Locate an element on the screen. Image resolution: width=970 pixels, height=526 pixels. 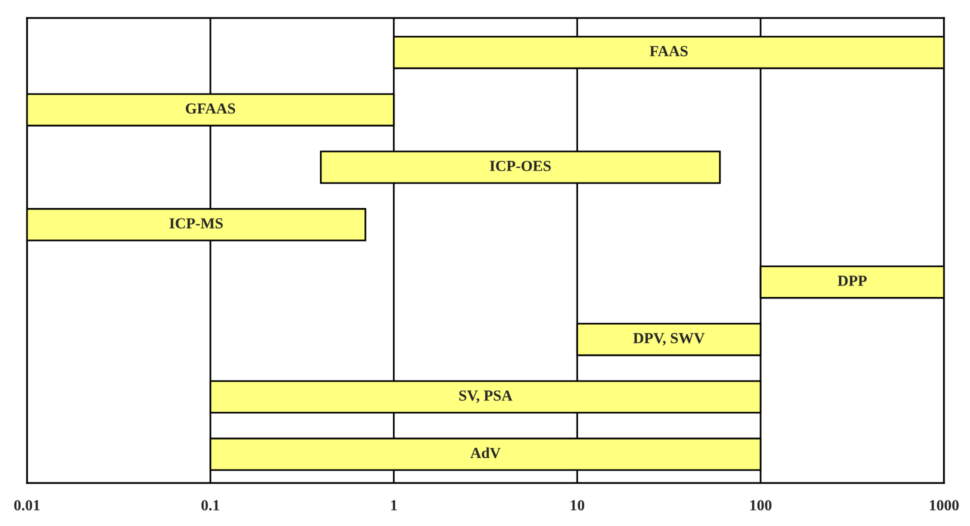
y-tick-label: ICP-MS is located at coordinates (196, 223).